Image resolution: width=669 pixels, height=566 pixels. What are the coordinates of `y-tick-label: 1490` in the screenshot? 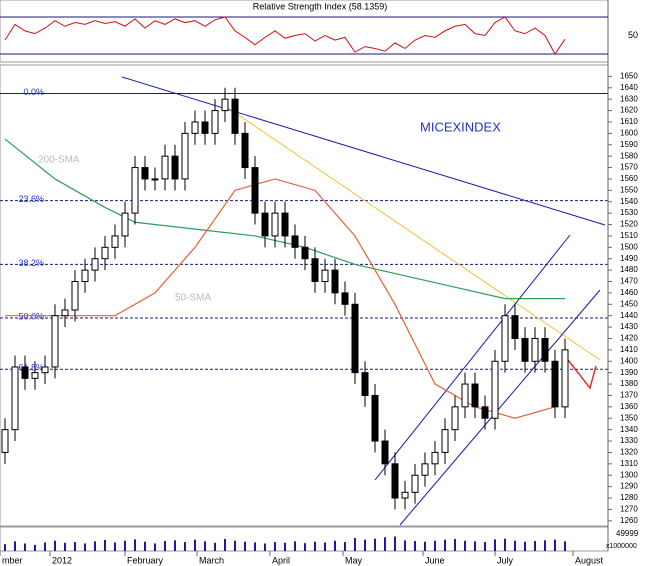 It's located at (629, 258).